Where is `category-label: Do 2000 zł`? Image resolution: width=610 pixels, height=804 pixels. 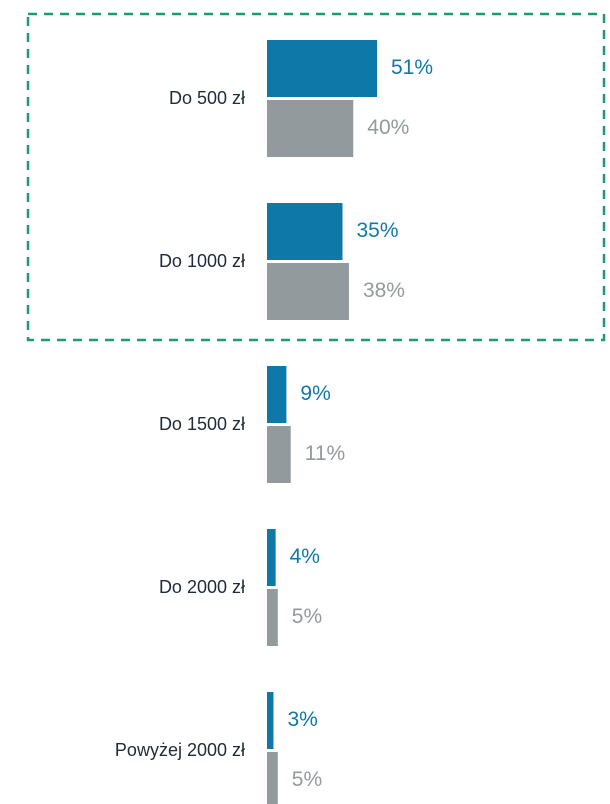
category-label: Do 2000 zł is located at coordinates (202, 587).